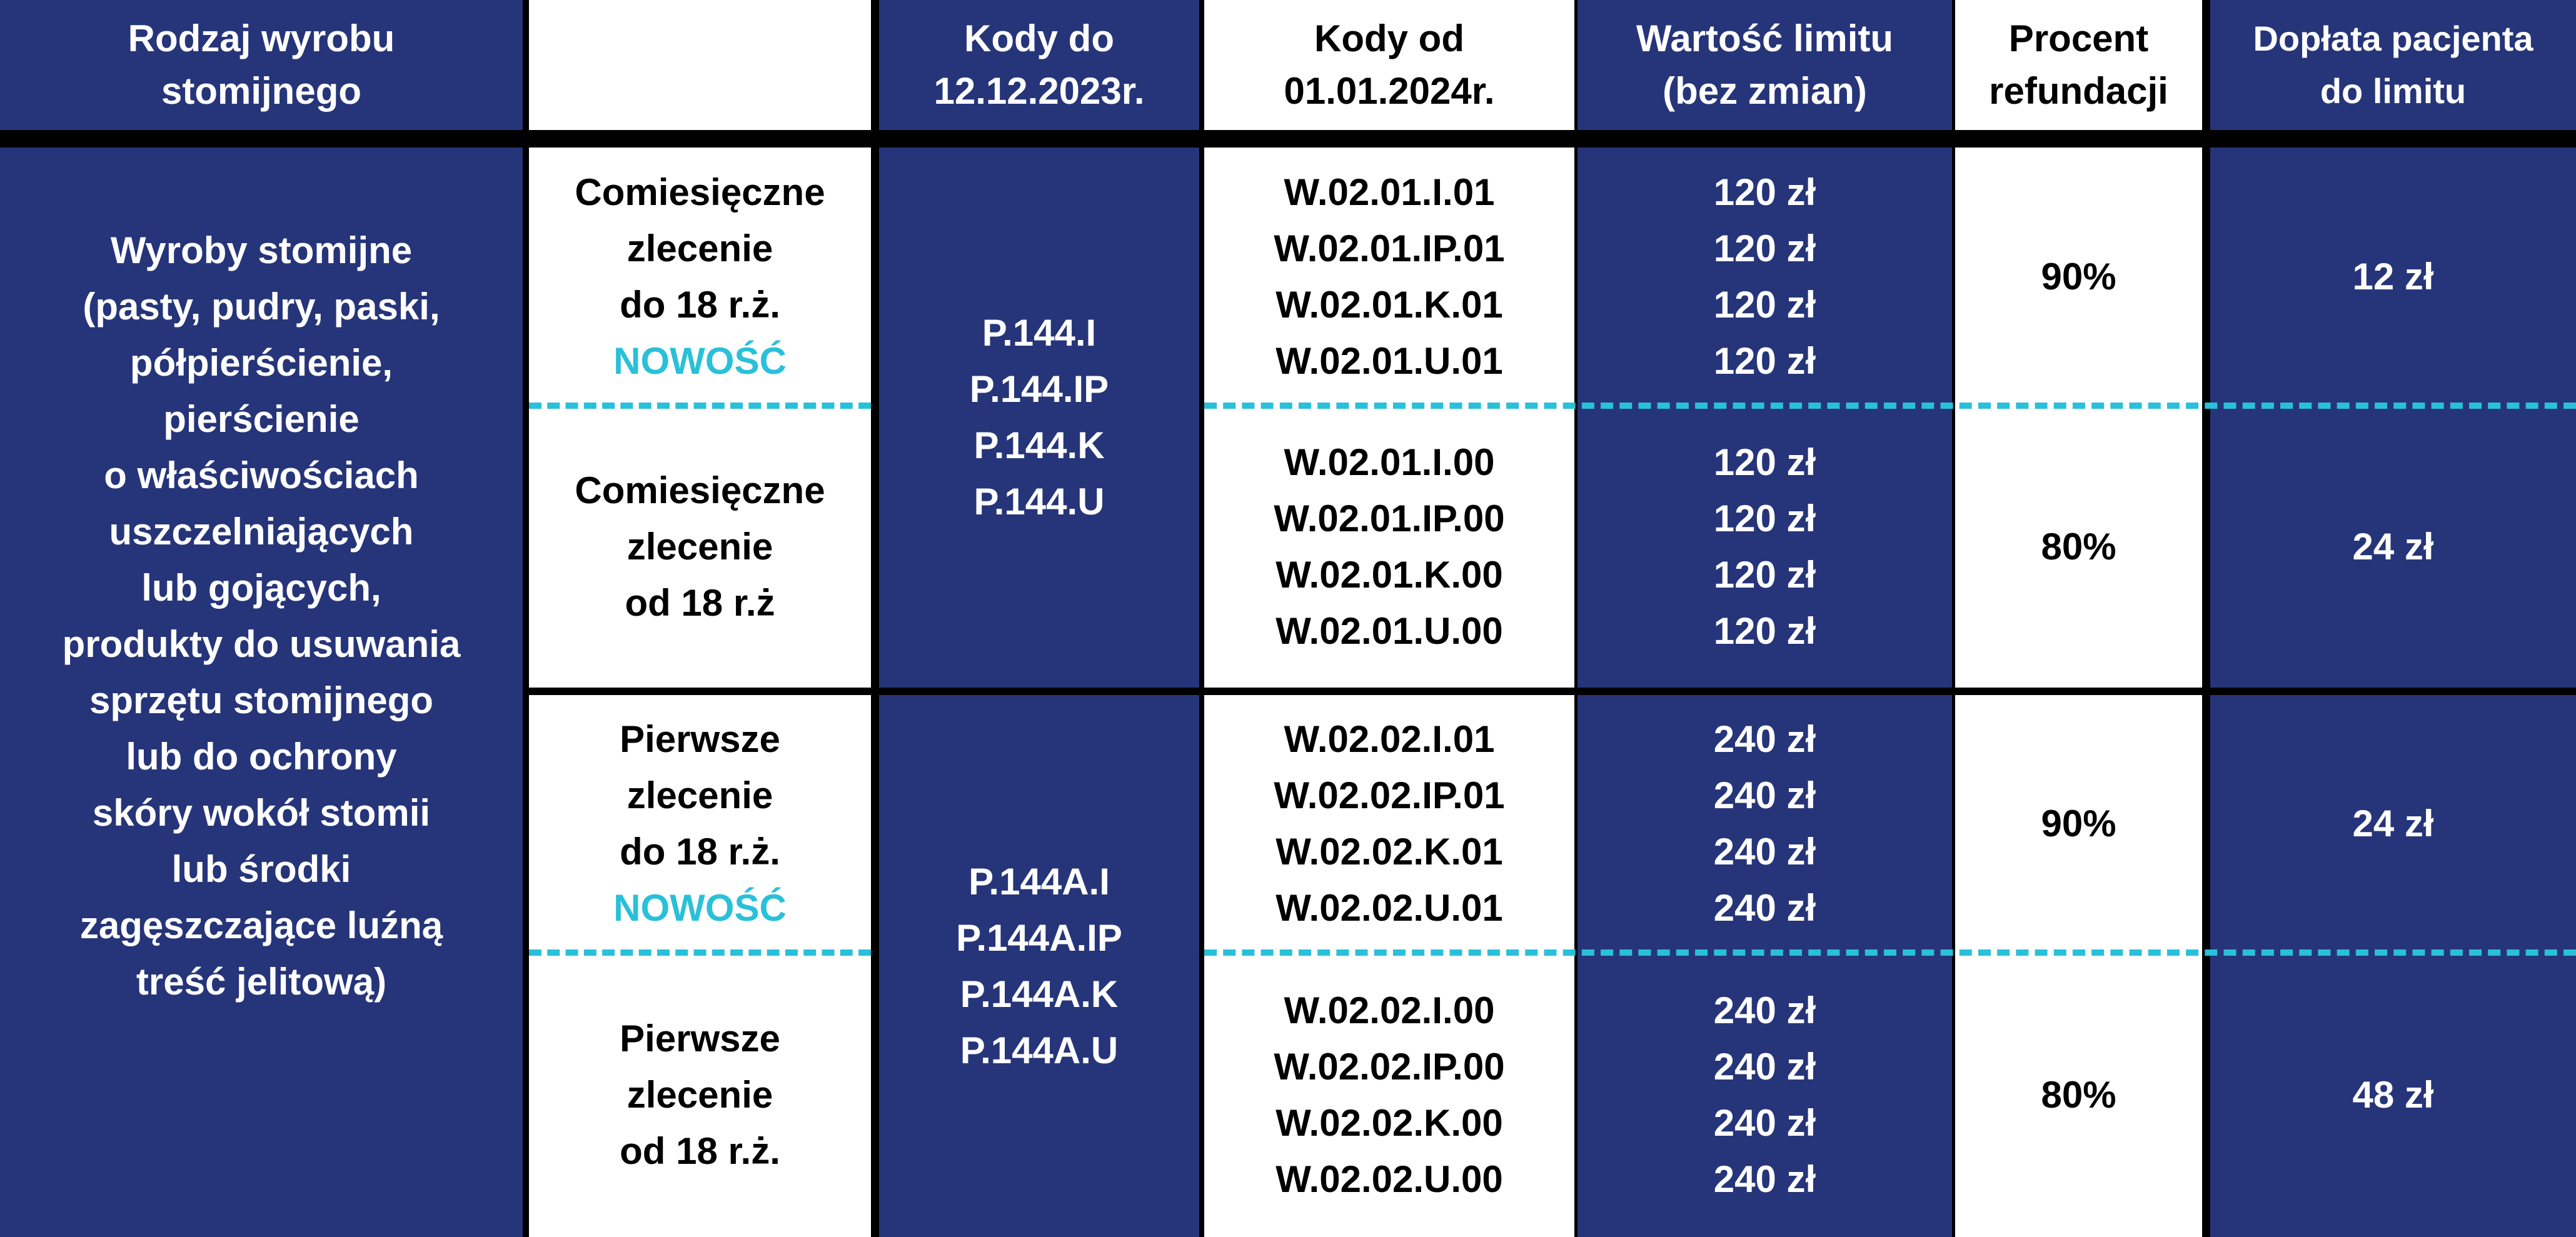  Describe the element at coordinates (1389, 739) in the screenshot. I see `new-code: W.02.02.I.01` at that location.